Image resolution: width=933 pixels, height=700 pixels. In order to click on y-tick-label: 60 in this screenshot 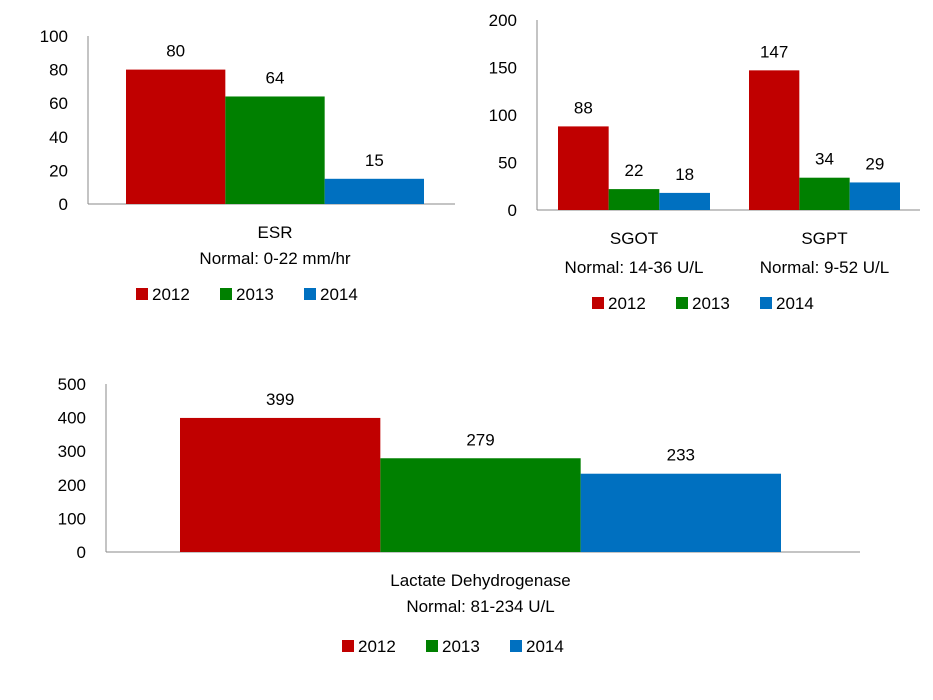, I will do `click(58, 103)`.